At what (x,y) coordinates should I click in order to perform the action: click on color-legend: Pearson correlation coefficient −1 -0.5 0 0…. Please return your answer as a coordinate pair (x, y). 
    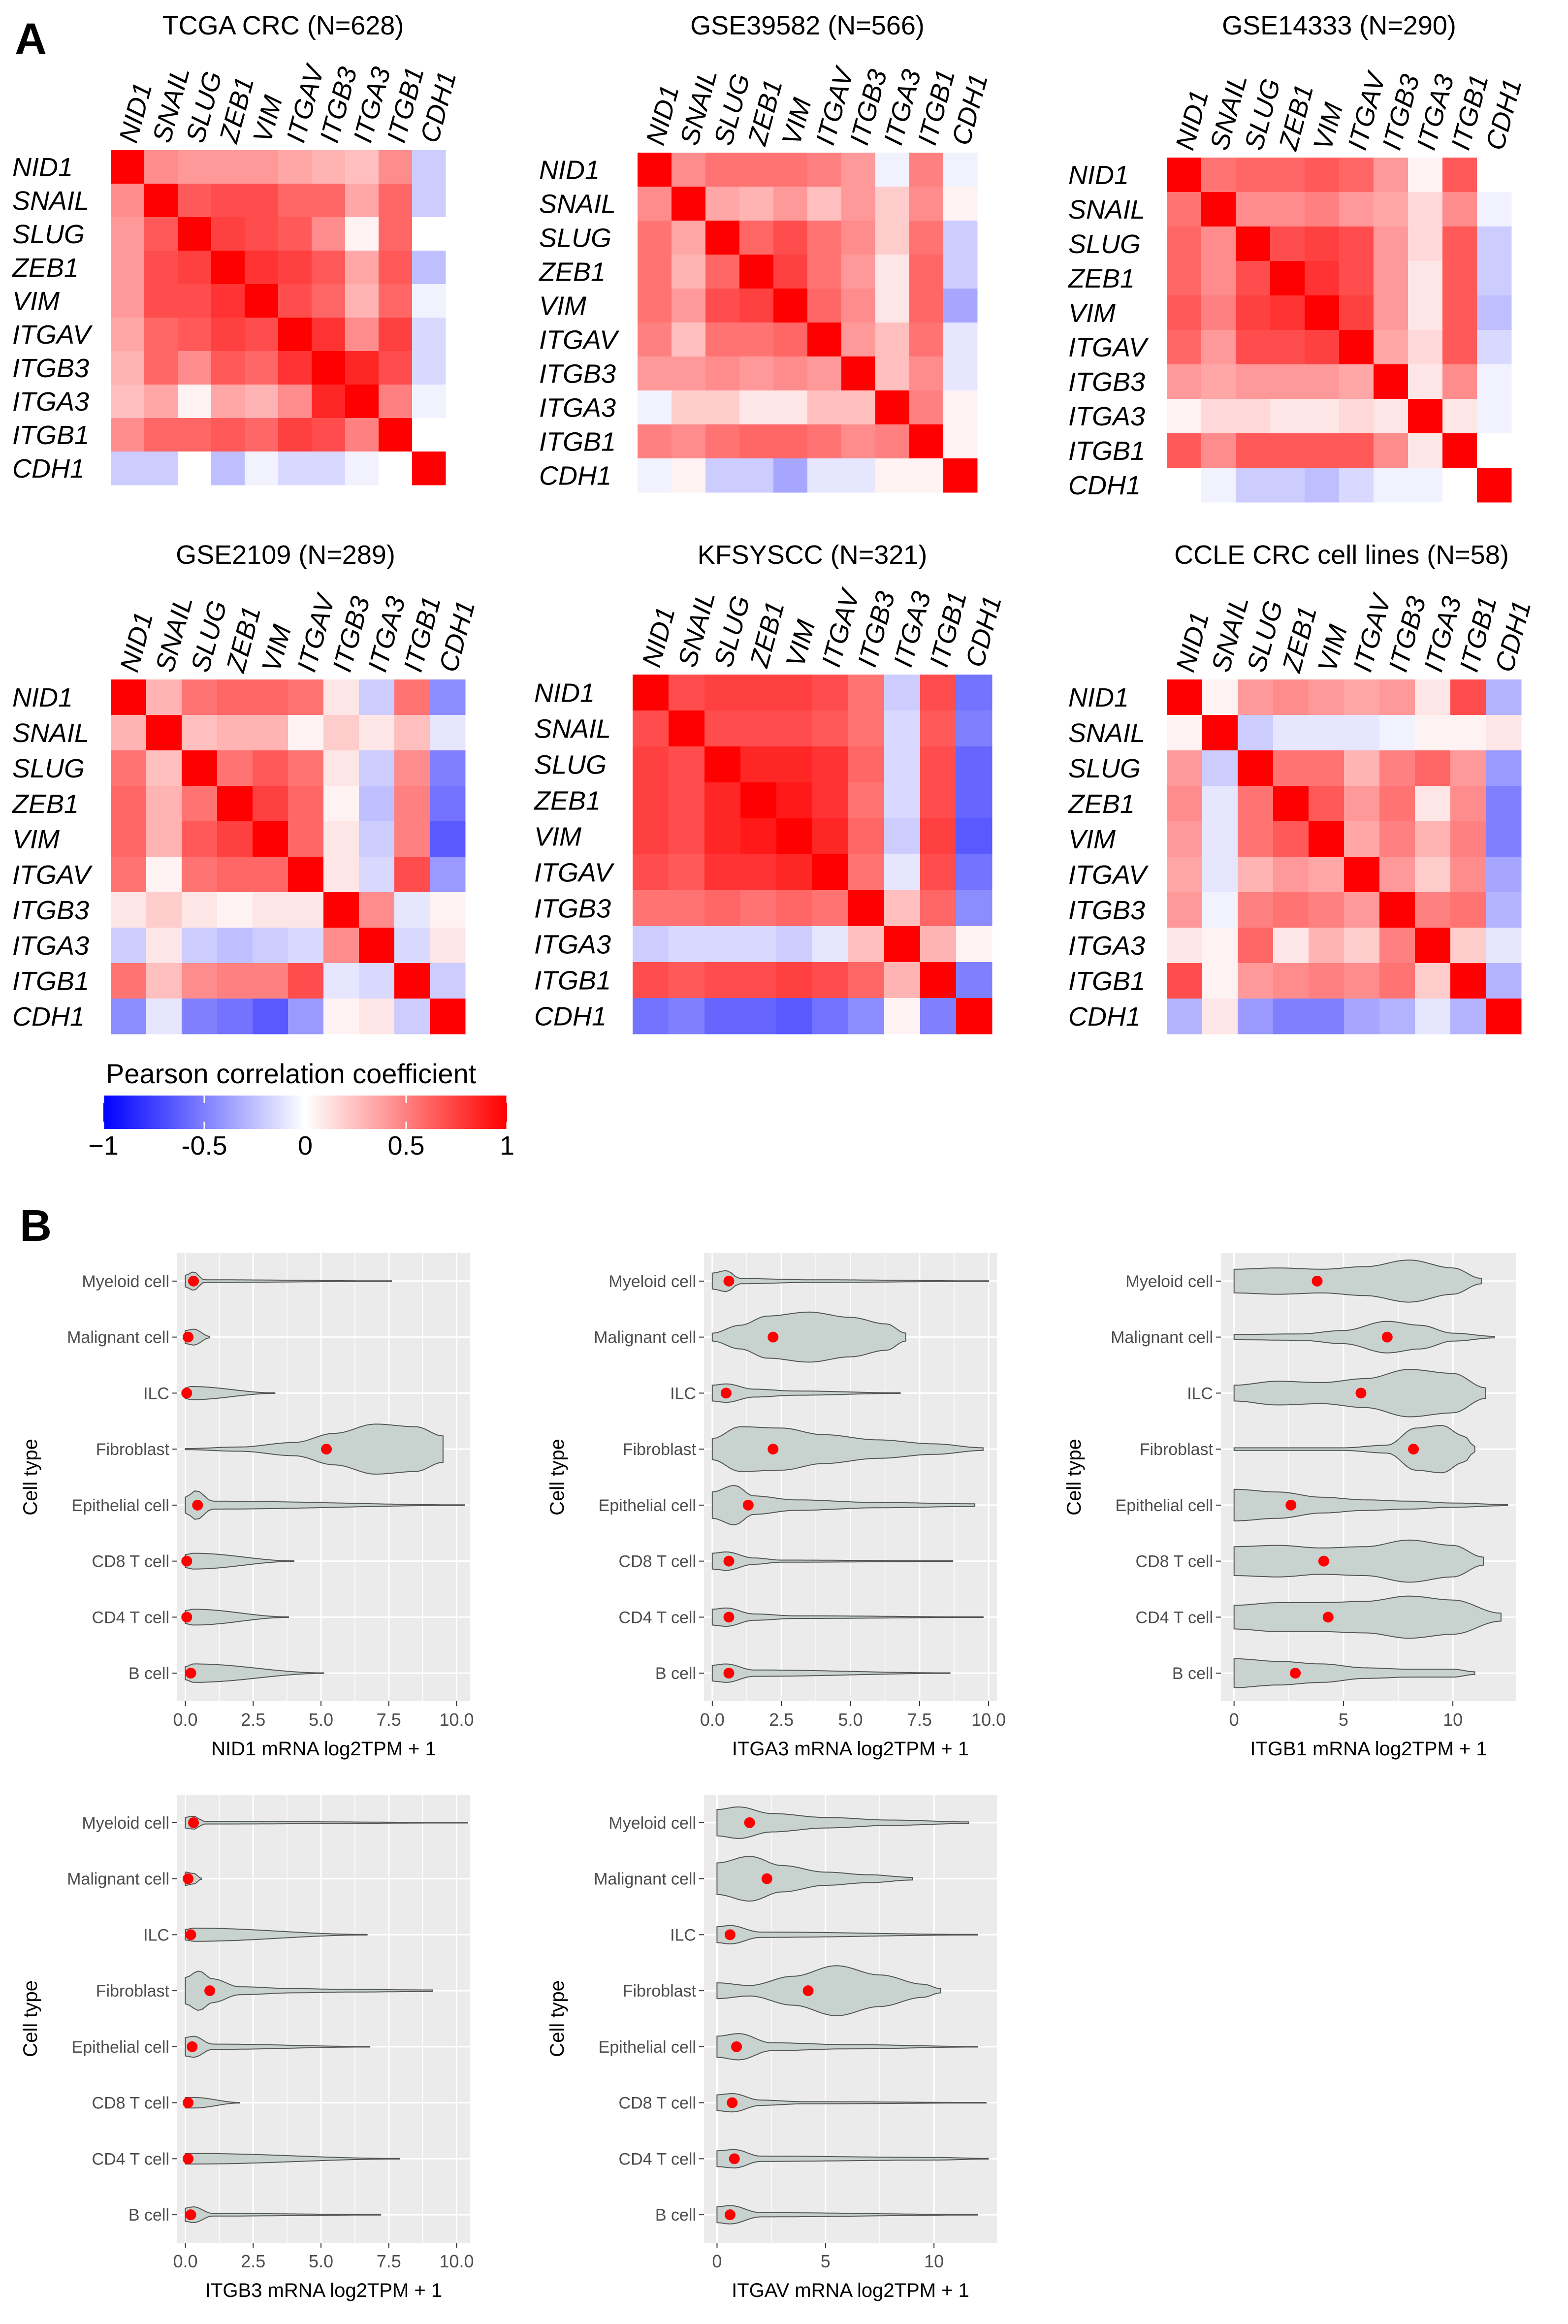
    Looking at the image, I should click on (301, 1109).